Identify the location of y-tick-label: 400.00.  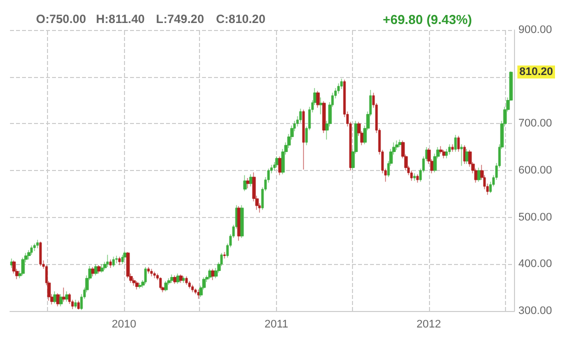
(535, 264).